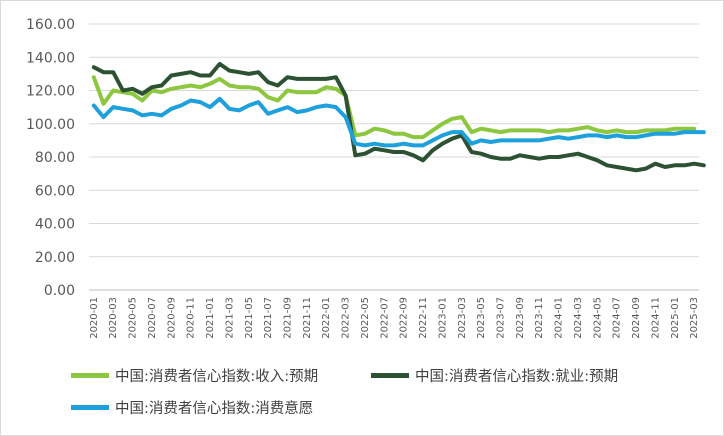 The image size is (724, 436). I want to click on x-tick-label: 2024-01, so click(559, 318).